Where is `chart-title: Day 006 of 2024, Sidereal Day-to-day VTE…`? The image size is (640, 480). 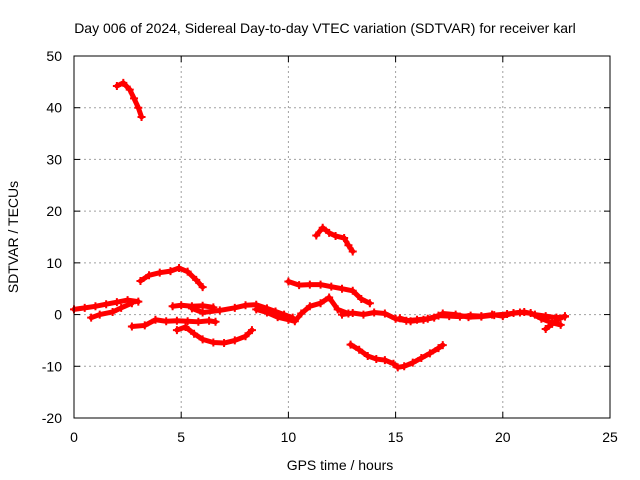 chart-title: Day 006 of 2024, Sidereal Day-to-day VTE… is located at coordinates (325, 28).